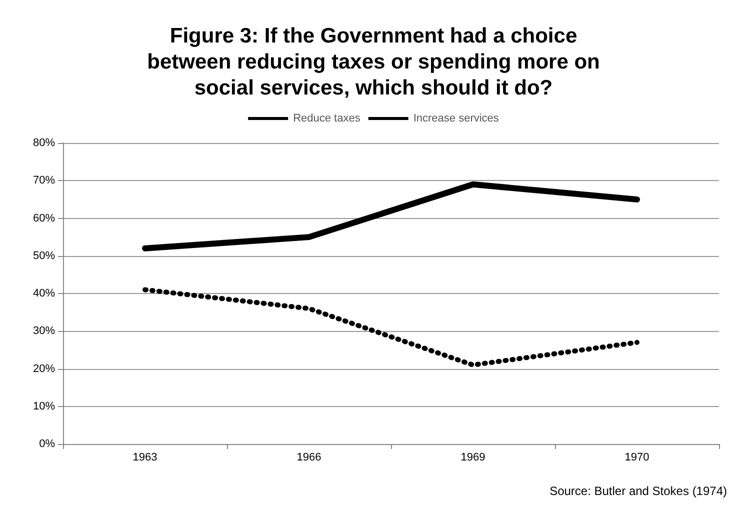 The image size is (747, 517). What do you see at coordinates (327, 118) in the screenshot?
I see `legend-label: Reduce taxes` at bounding box center [327, 118].